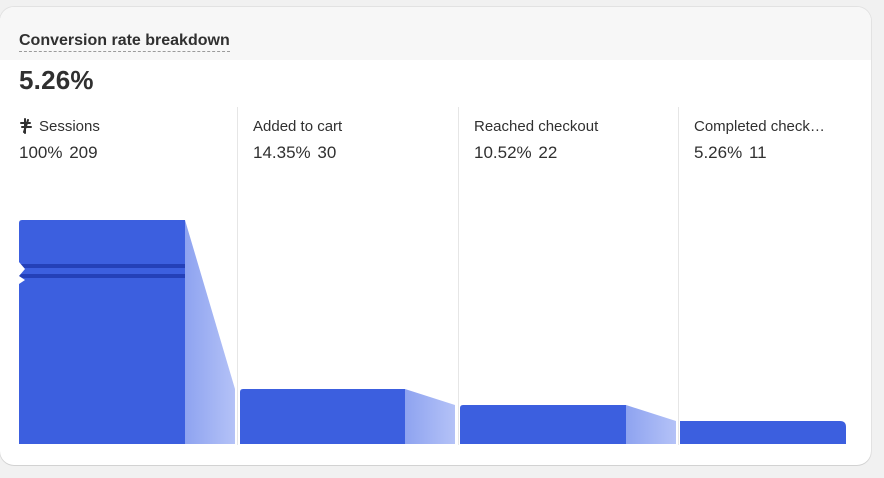  I want to click on stage-stats-reached-checkout: 10.52% 22, so click(515, 153).